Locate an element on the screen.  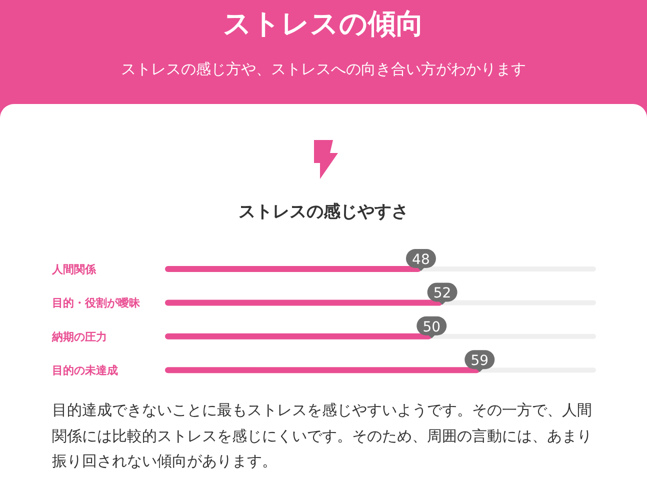
y-tick-label: 目的・役割が曖昧 is located at coordinates (96, 303).